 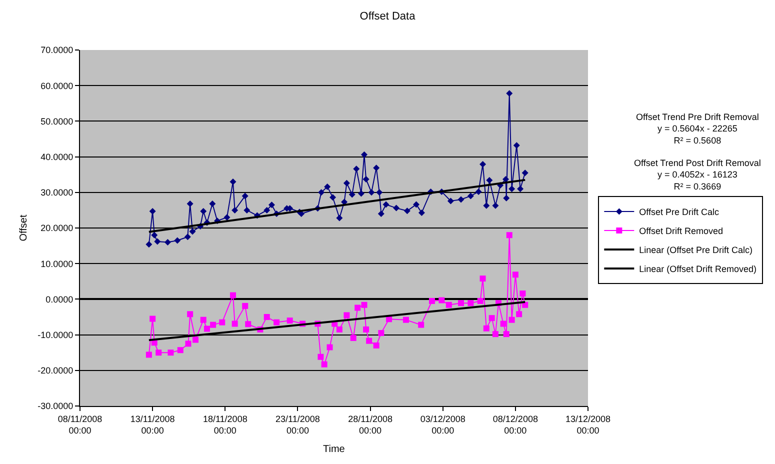 What do you see at coordinates (57, 85) in the screenshot?
I see `y-tick-label: 60.0000` at bounding box center [57, 85].